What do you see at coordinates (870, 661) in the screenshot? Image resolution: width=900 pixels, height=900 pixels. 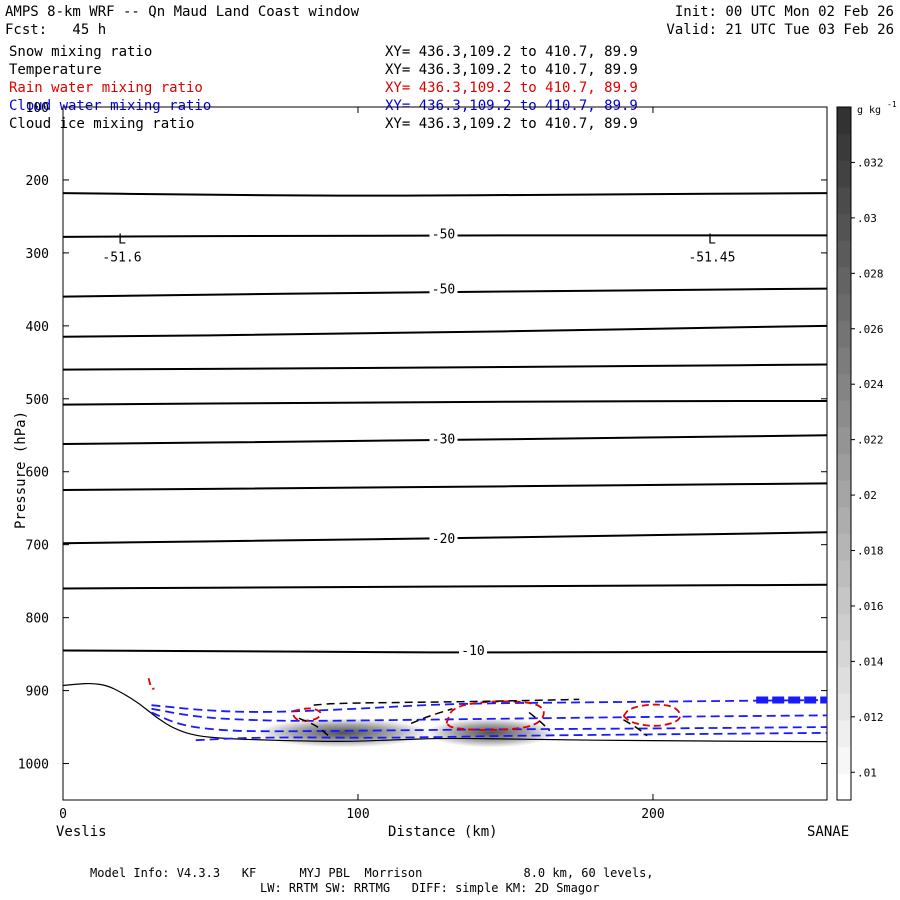 I see `colorbar-tick-label: .014` at bounding box center [870, 661].